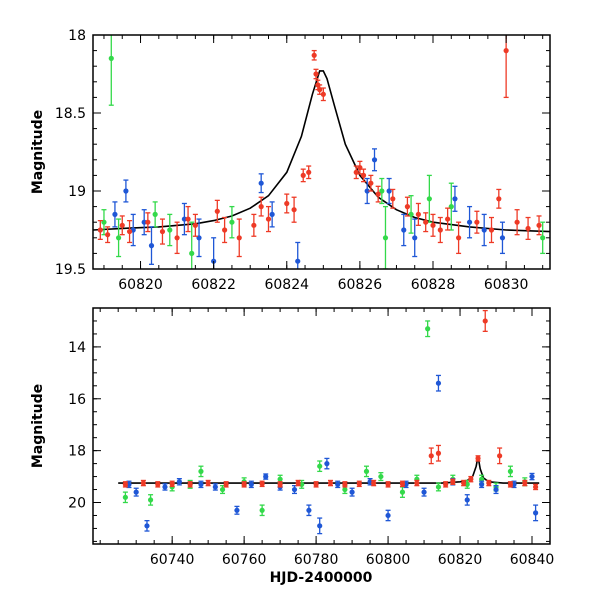  Describe the element at coordinates (433, 285) in the screenshot. I see `top-x-tick-label: 60828` at that location.